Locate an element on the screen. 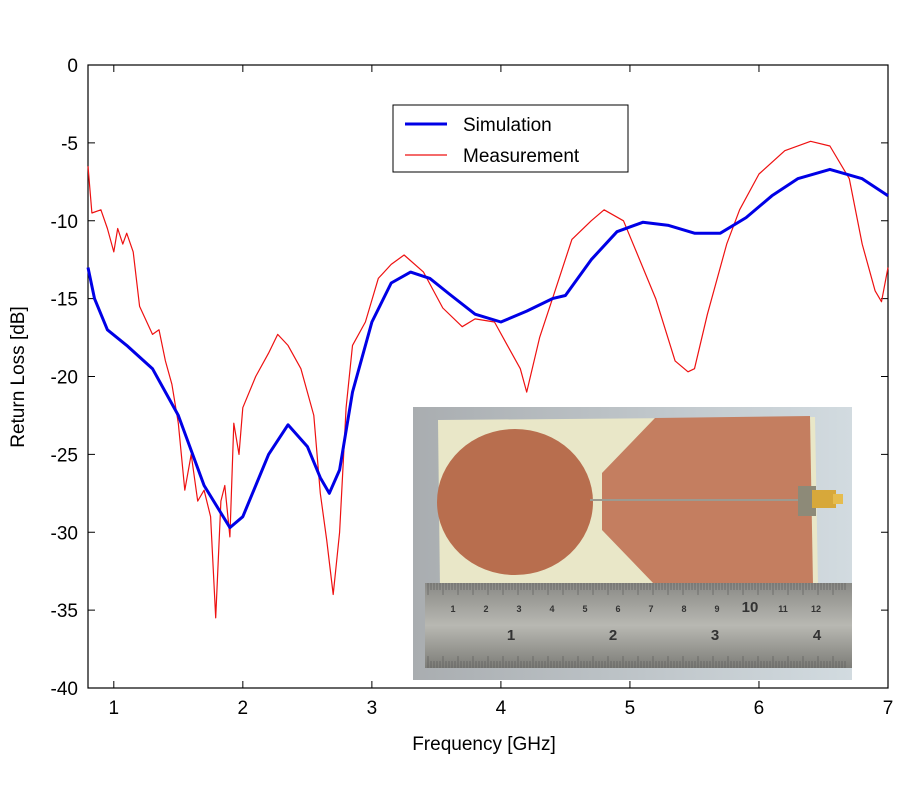 The height and width of the screenshot is (805, 900). ruler-cm-label: 1 is located at coordinates (452, 609).